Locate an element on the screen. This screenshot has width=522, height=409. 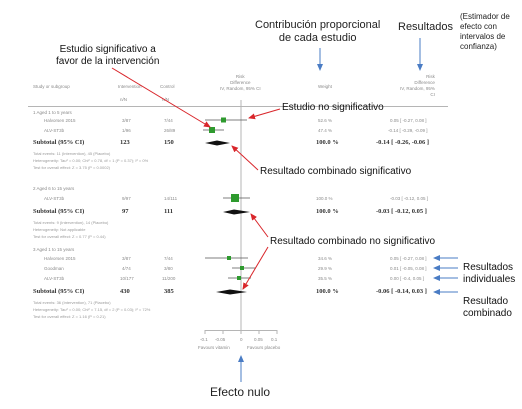
annotation-combined-result: Resultado combinado is located at coordinates (487, 307).